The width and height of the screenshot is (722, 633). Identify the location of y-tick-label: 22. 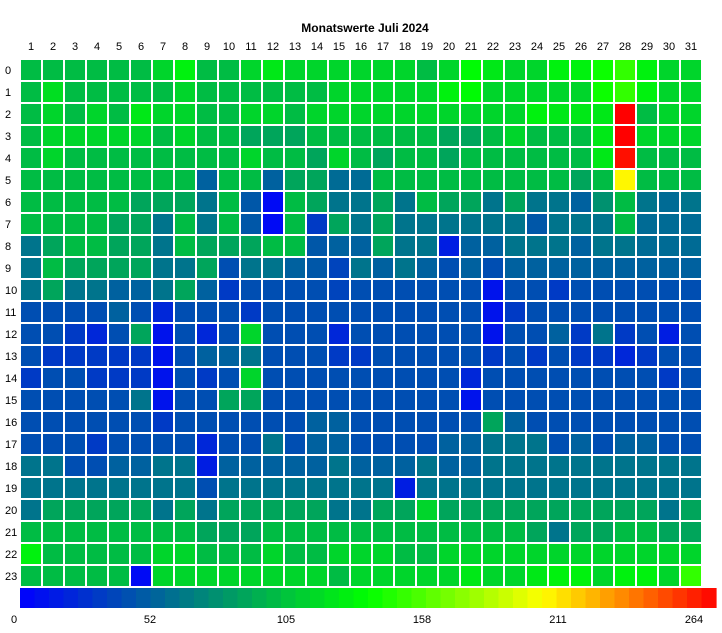
(11, 555).